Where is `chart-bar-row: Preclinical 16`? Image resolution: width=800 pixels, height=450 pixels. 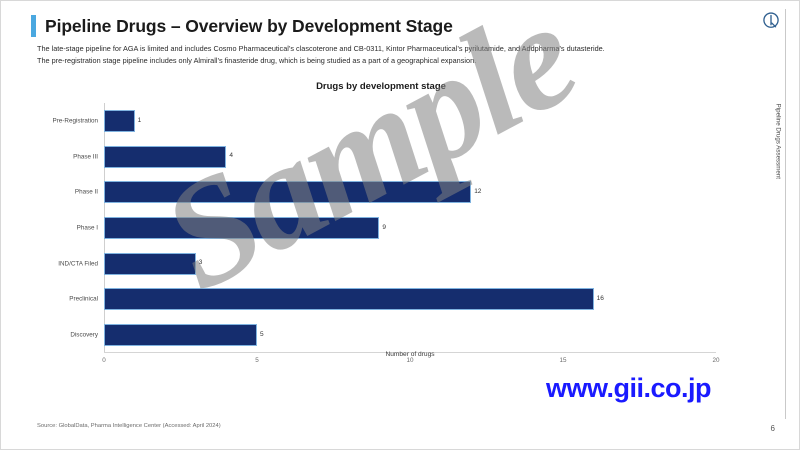 chart-bar-row: Preclinical 16 is located at coordinates (336, 299).